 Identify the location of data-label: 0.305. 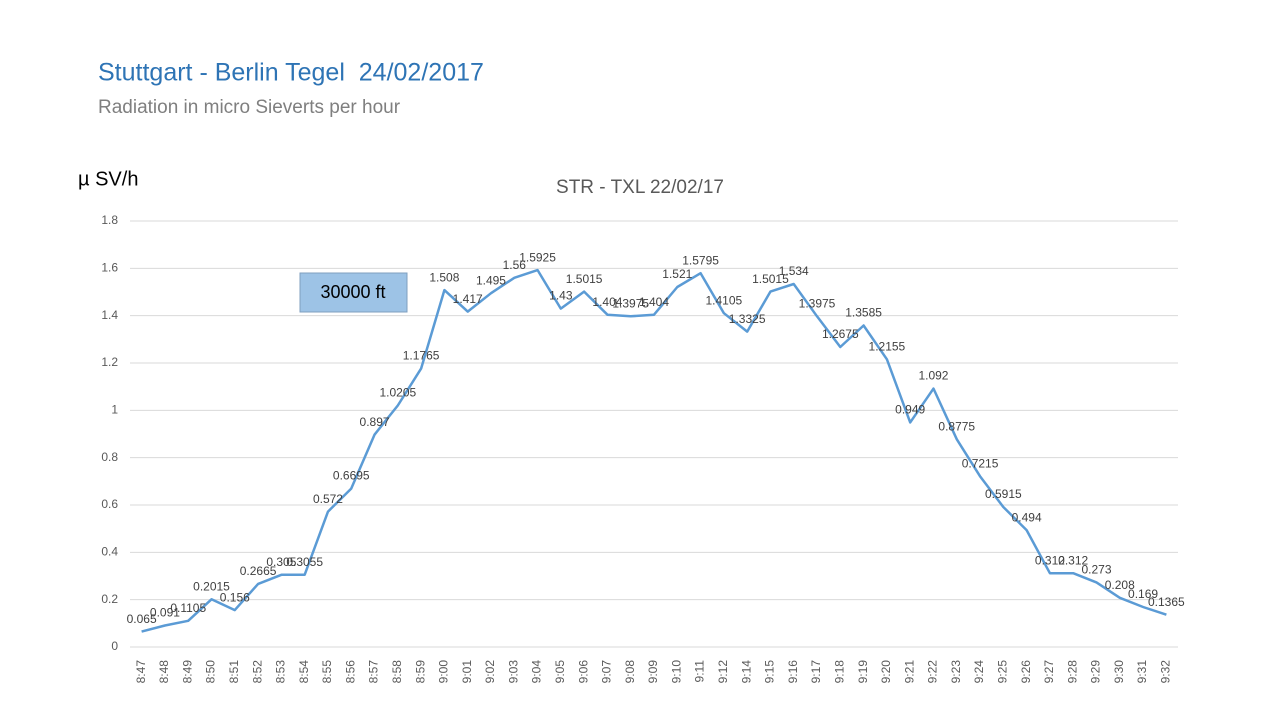
(281, 562).